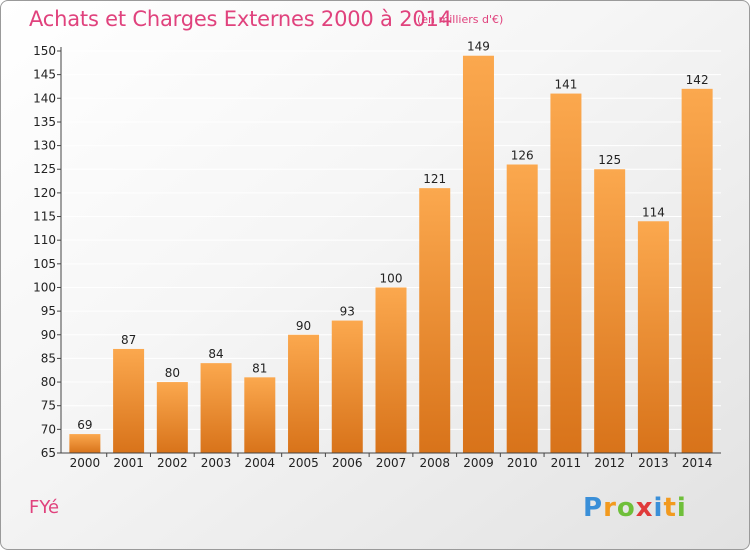 This screenshot has height=550, width=750. What do you see at coordinates (610, 508) in the screenshot?
I see `logo-letter: r` at bounding box center [610, 508].